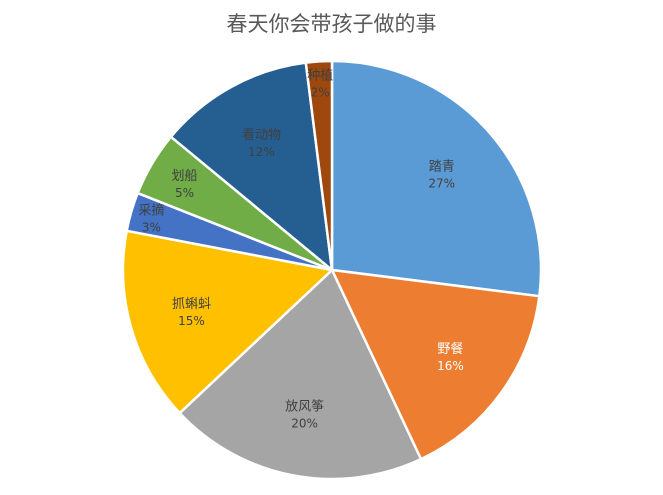 The width and height of the screenshot is (663, 495). Describe the element at coordinates (320, 75) in the screenshot. I see `slice-category-label: 种植` at that location.